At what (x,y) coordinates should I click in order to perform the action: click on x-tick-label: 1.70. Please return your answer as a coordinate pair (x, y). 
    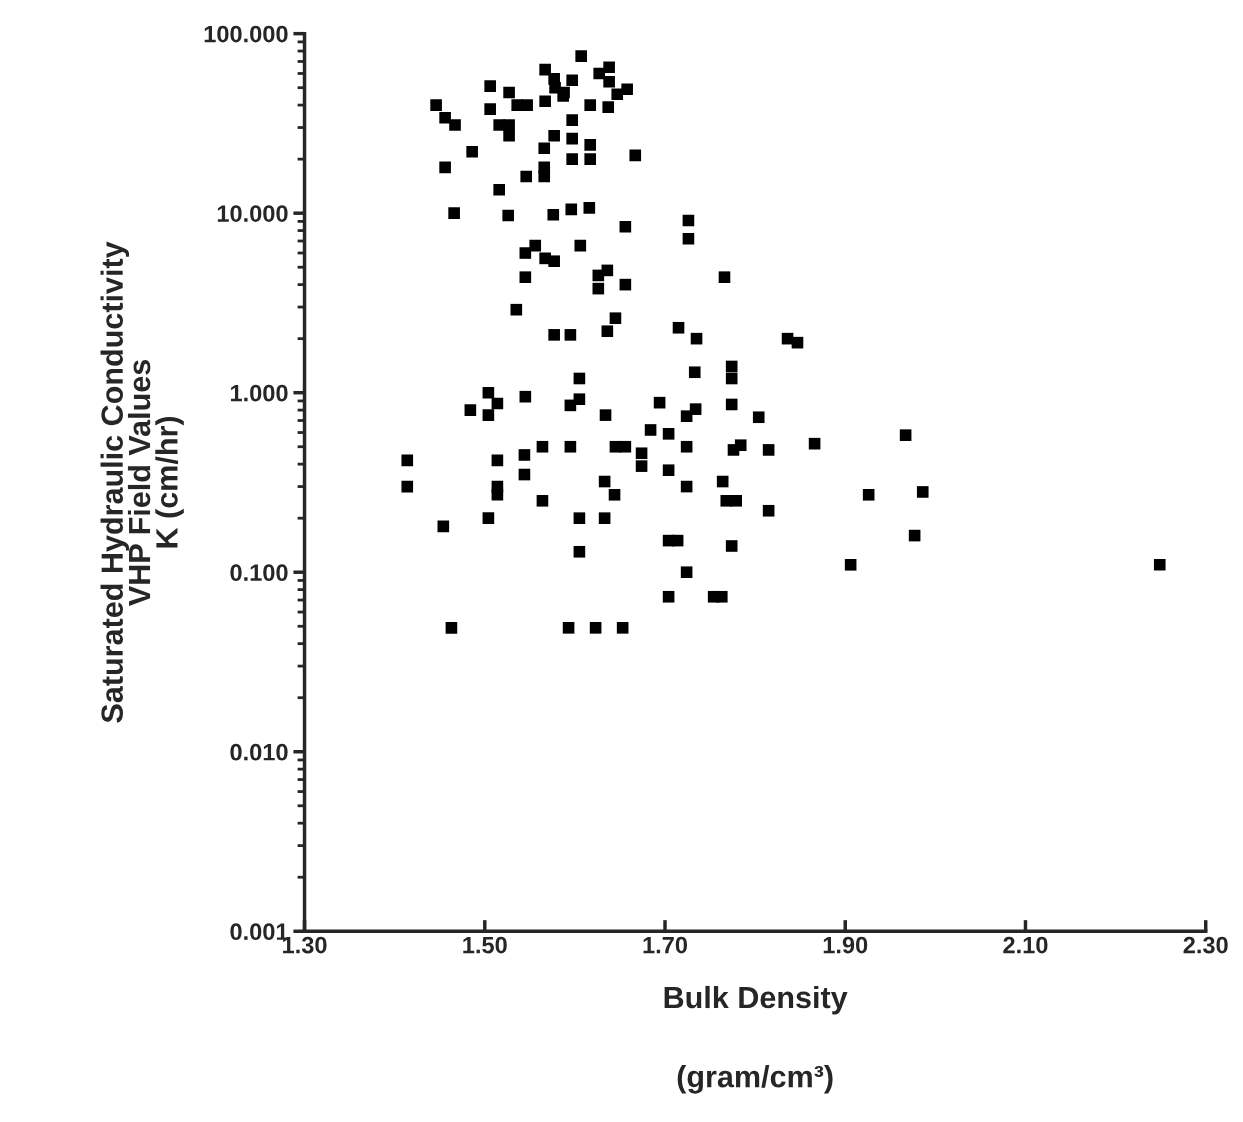
    Looking at the image, I should click on (665, 945).